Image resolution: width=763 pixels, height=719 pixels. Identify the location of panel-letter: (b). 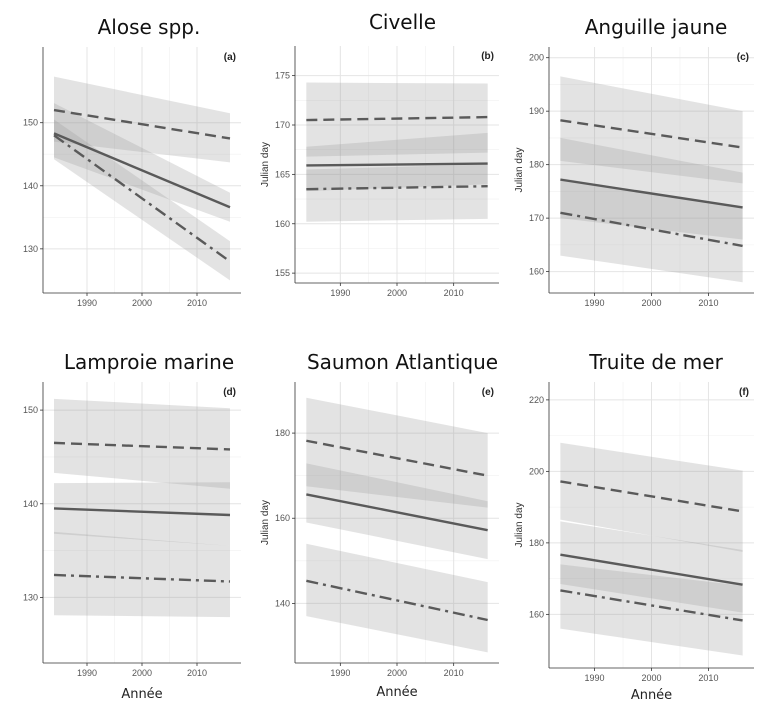
(487, 56).